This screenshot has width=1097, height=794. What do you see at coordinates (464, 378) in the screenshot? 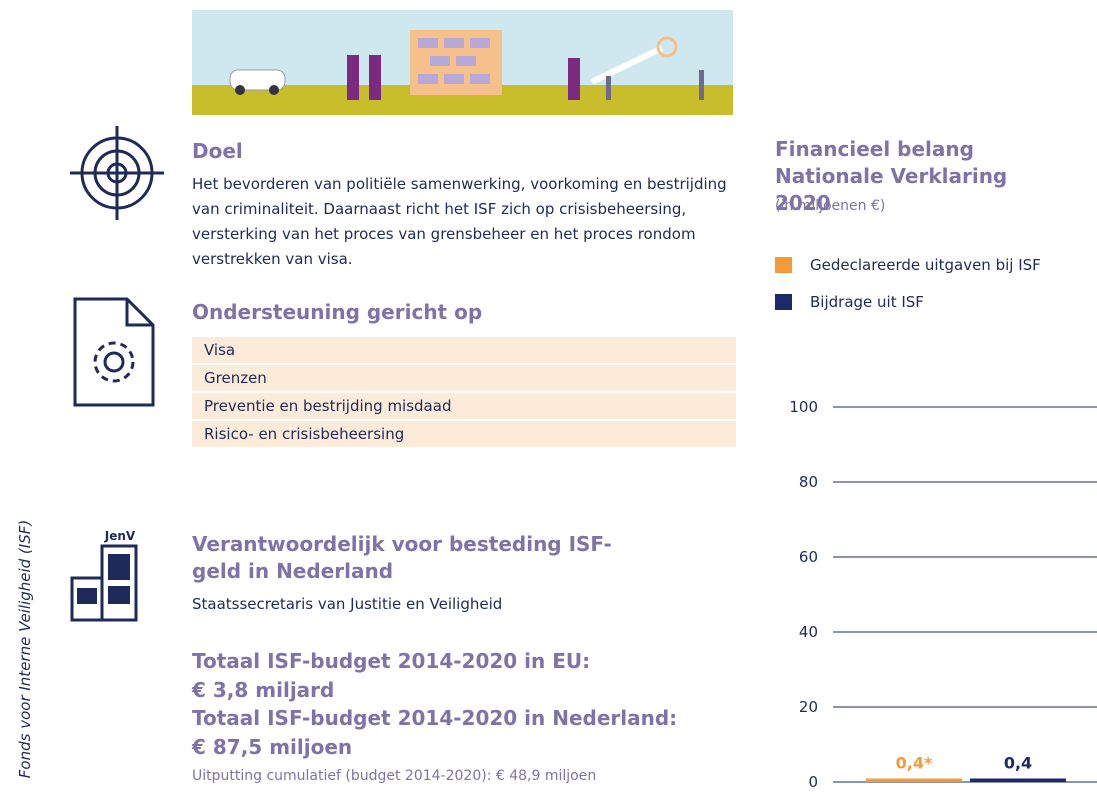
I see `support-item: Grenzen` at bounding box center [464, 378].